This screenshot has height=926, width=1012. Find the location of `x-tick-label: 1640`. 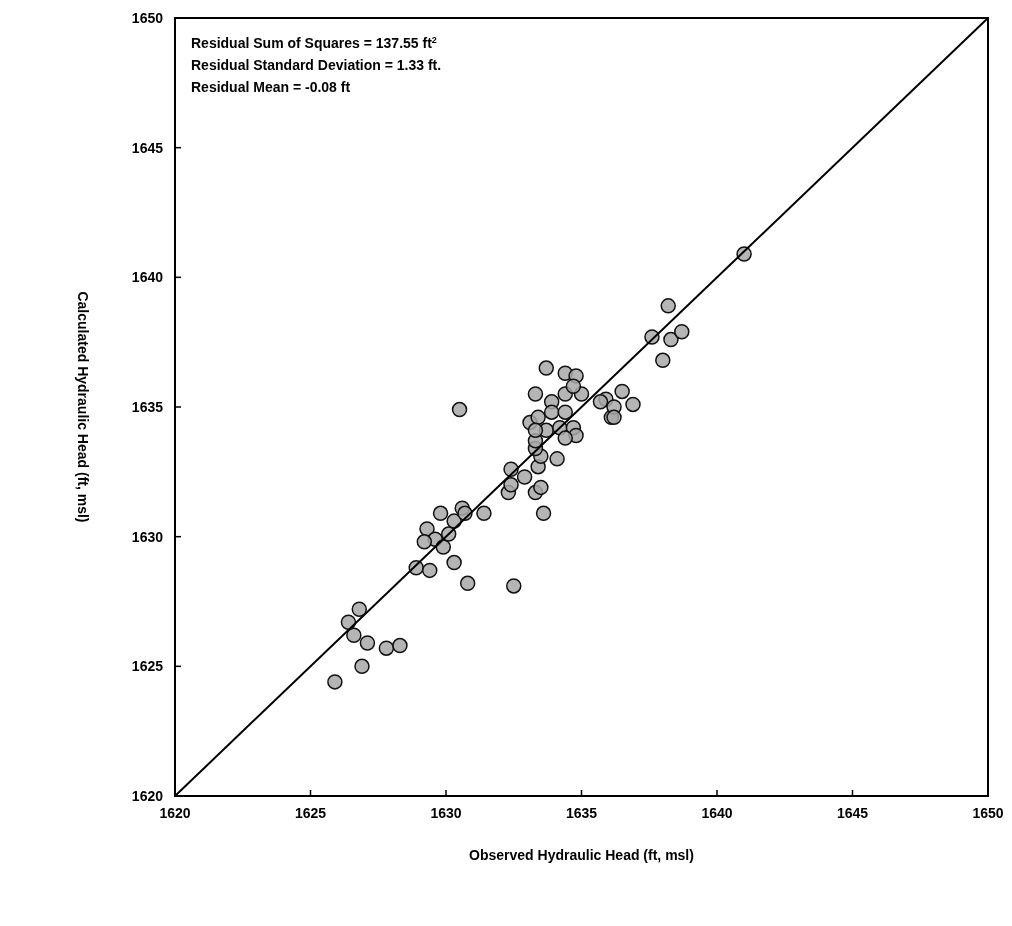

x-tick-label: 1640 is located at coordinates (717, 813).